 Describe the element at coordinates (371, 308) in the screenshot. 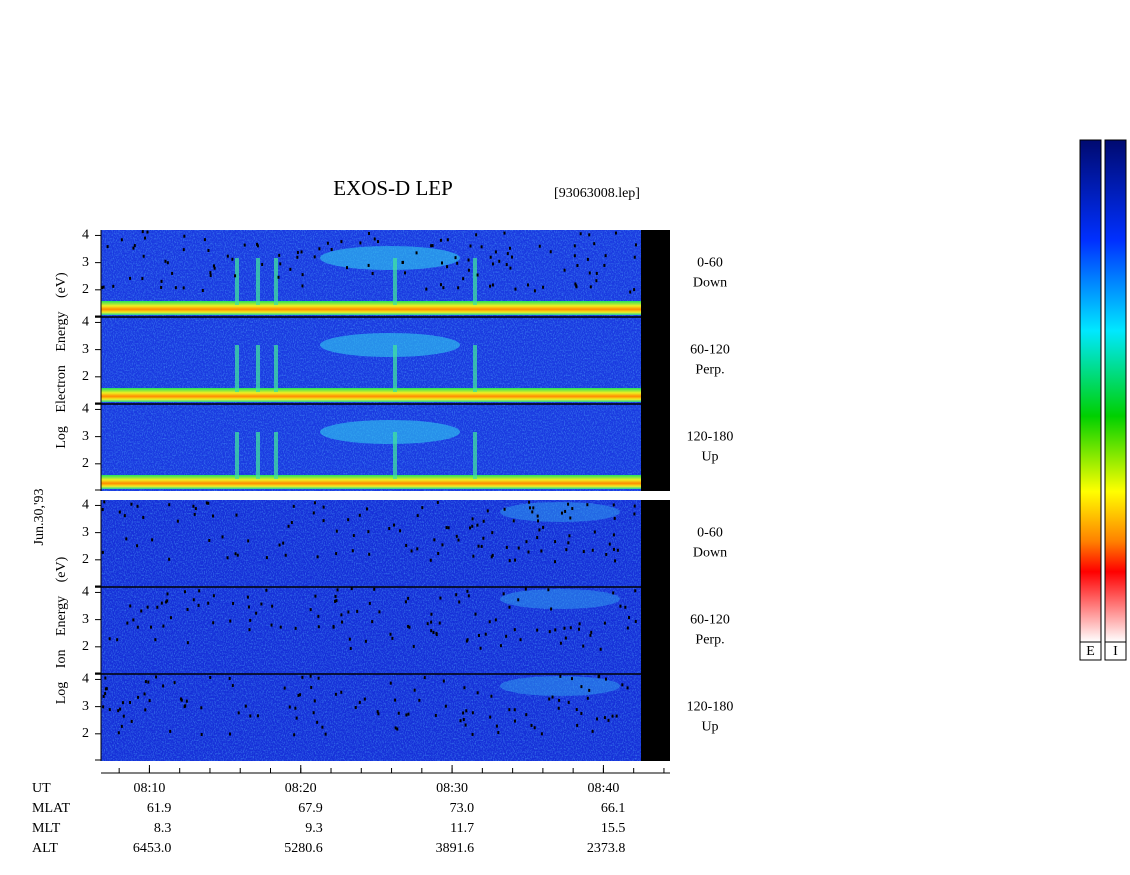

I see `spectrogram-band` at that location.